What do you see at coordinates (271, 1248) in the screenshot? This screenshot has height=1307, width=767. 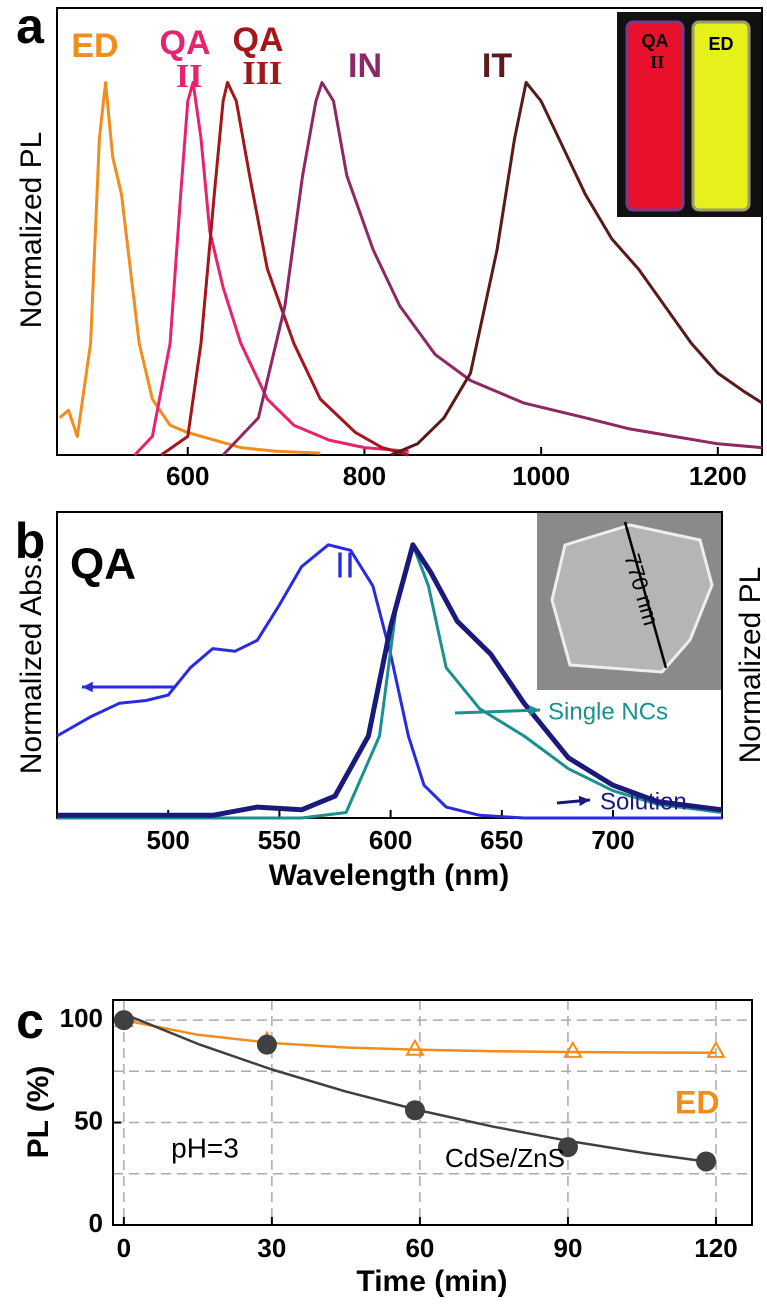 I see `x-tick-label: 30` at bounding box center [271, 1248].